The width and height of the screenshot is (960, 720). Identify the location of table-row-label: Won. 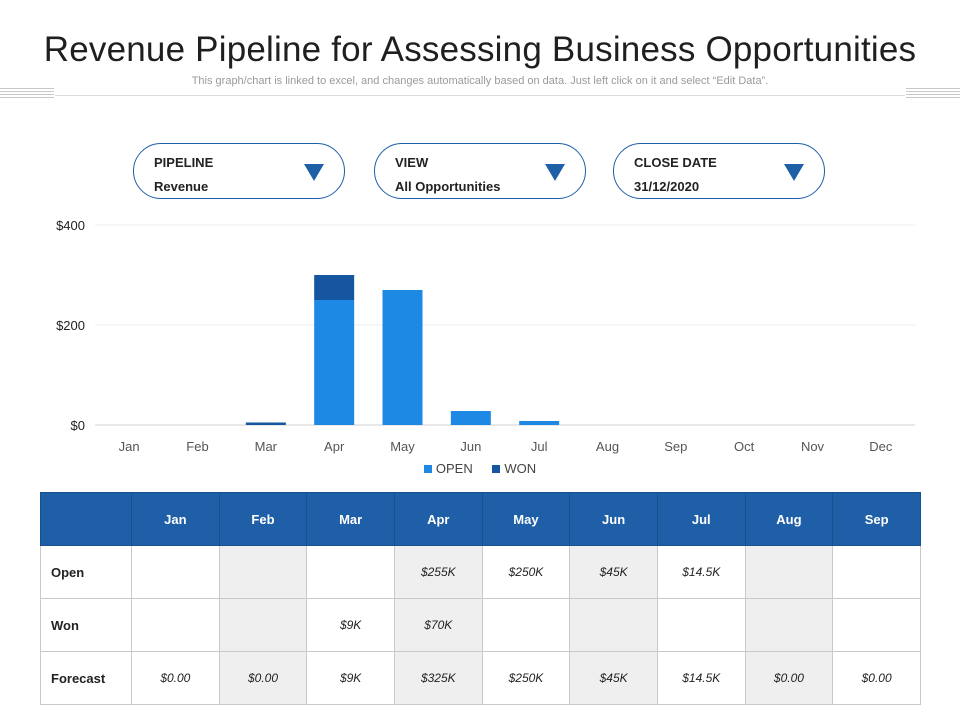
(86, 625).